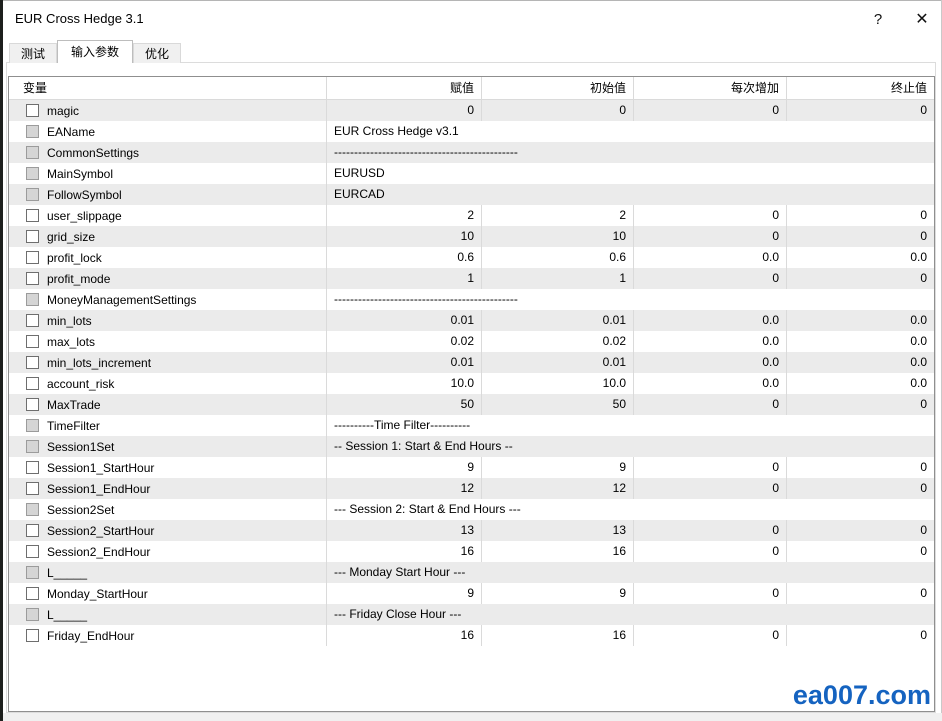 The width and height of the screenshot is (942, 721). I want to click on param-value-cell: EUR Cross Hedge v3.1, so click(630, 131).